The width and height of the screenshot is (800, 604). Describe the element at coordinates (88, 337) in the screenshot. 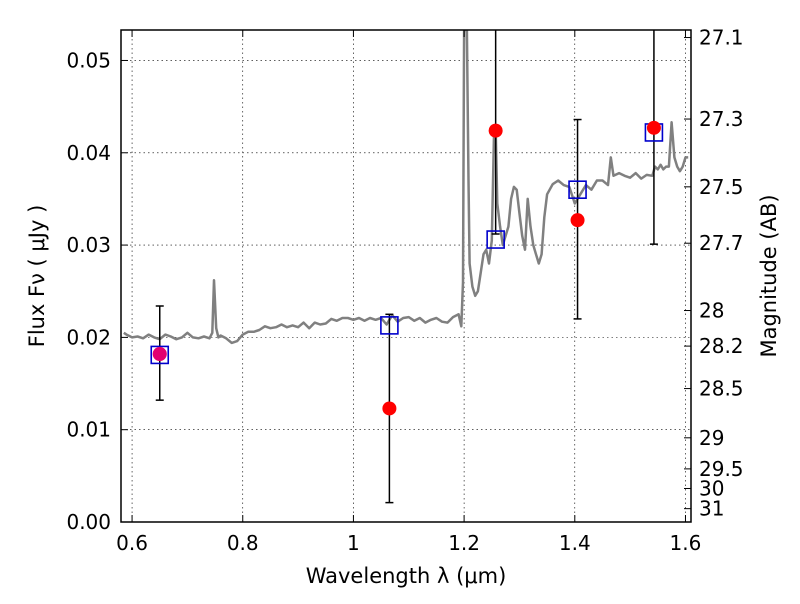

I see `y-tick-label: 0.02` at that location.